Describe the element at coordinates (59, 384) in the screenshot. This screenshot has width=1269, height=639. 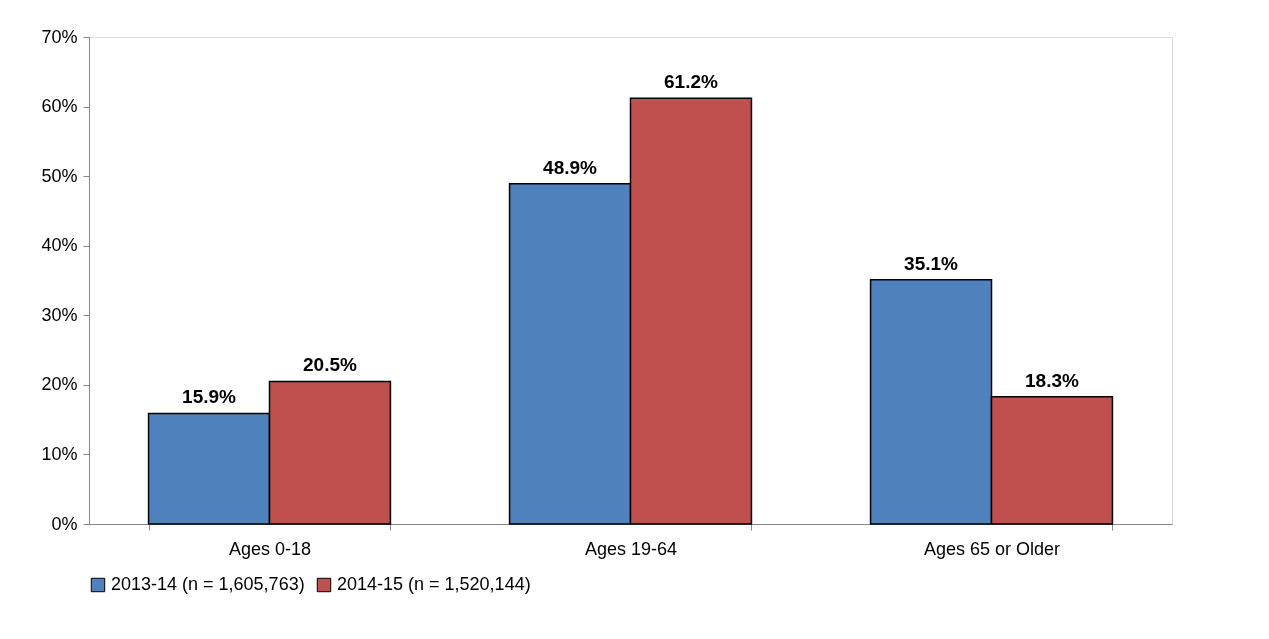
I see `y-tick-label: 20%` at that location.